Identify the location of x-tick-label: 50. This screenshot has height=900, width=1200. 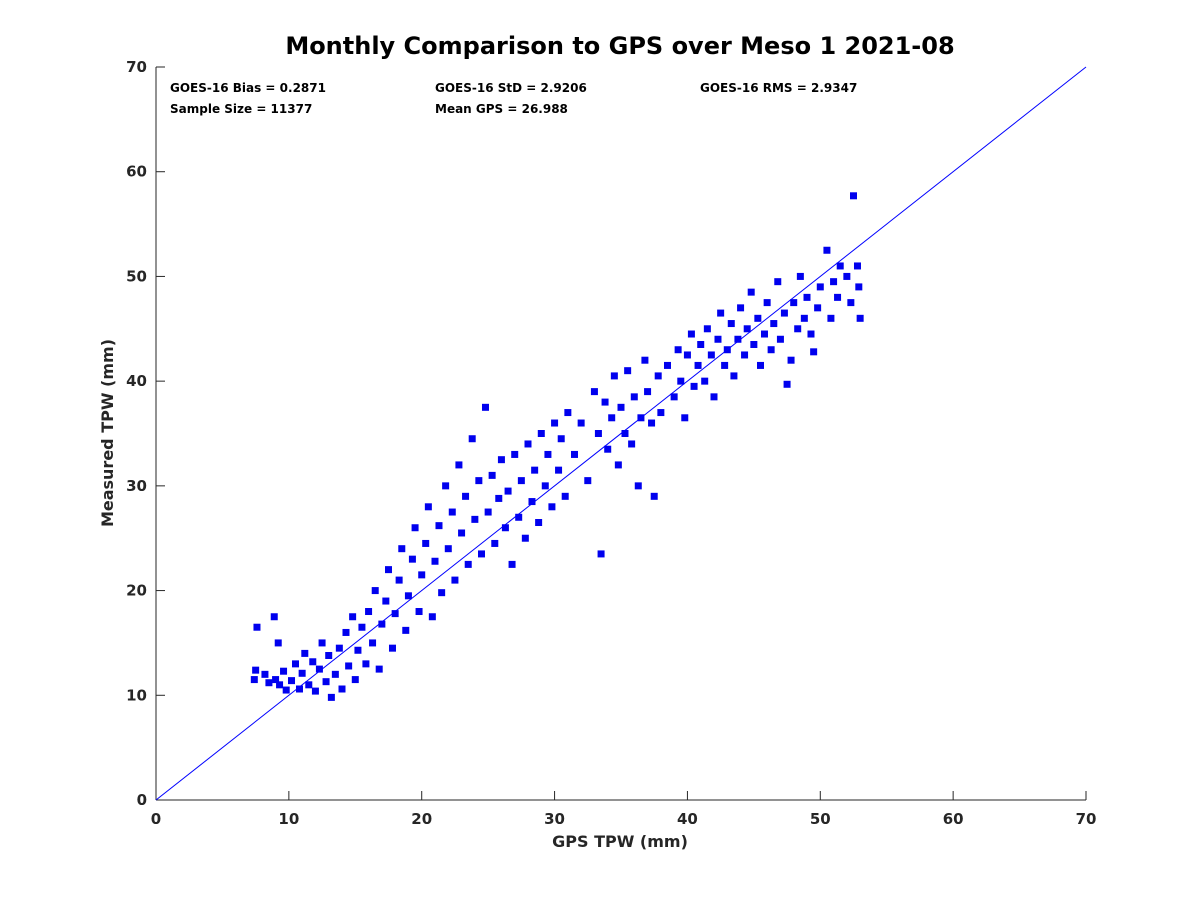
(820, 819).